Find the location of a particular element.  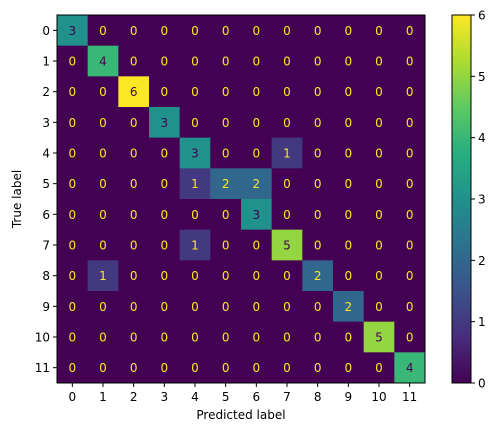

x-tick-label: 11 is located at coordinates (409, 397).